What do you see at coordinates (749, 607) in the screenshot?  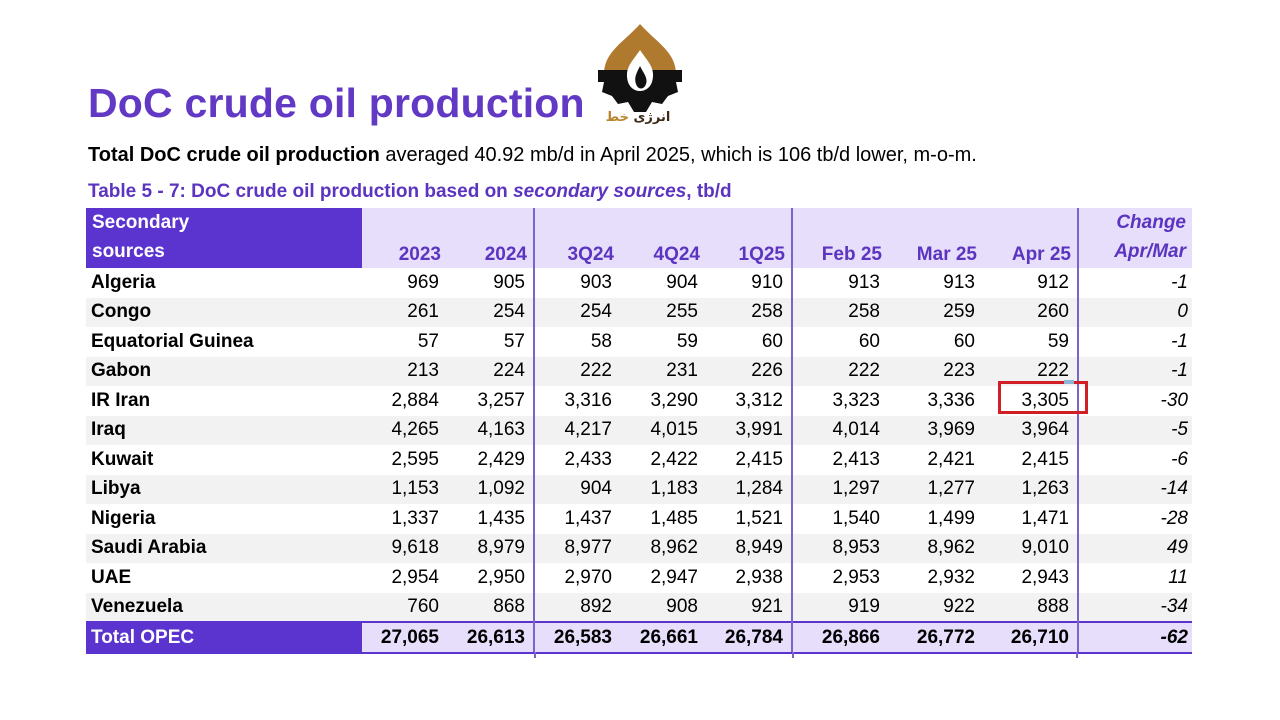 I see `value-cell: 921` at bounding box center [749, 607].